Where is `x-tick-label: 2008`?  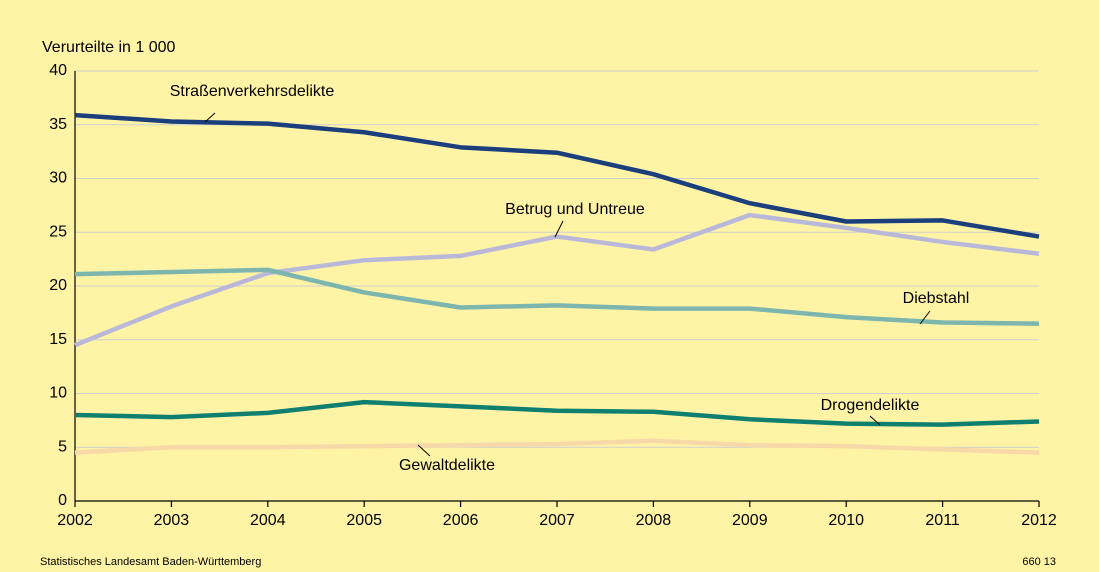 x-tick-label: 2008 is located at coordinates (654, 520).